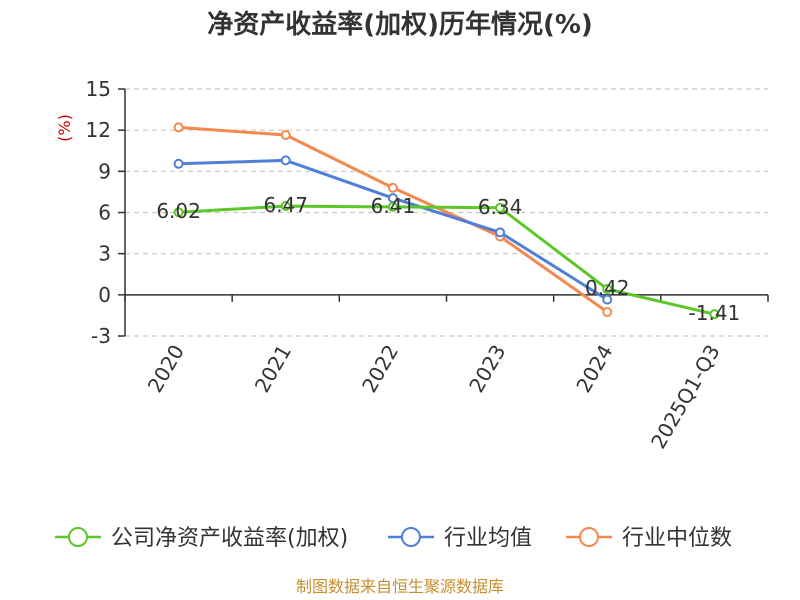 This screenshot has width=800, height=600. I want to click on chart-title: 净资产收益率(加权)历年情况(%), so click(400, 24).